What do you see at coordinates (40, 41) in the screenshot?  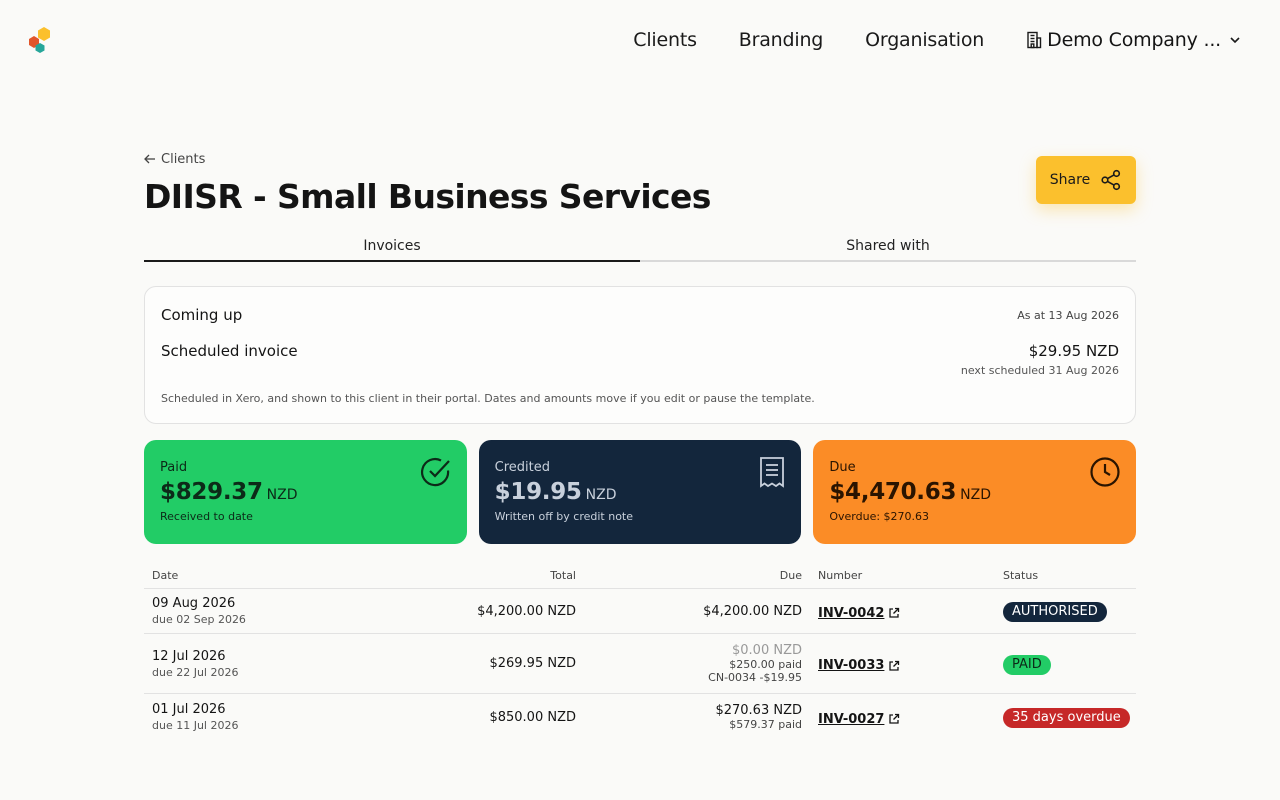 I see `app-logo` at bounding box center [40, 41].